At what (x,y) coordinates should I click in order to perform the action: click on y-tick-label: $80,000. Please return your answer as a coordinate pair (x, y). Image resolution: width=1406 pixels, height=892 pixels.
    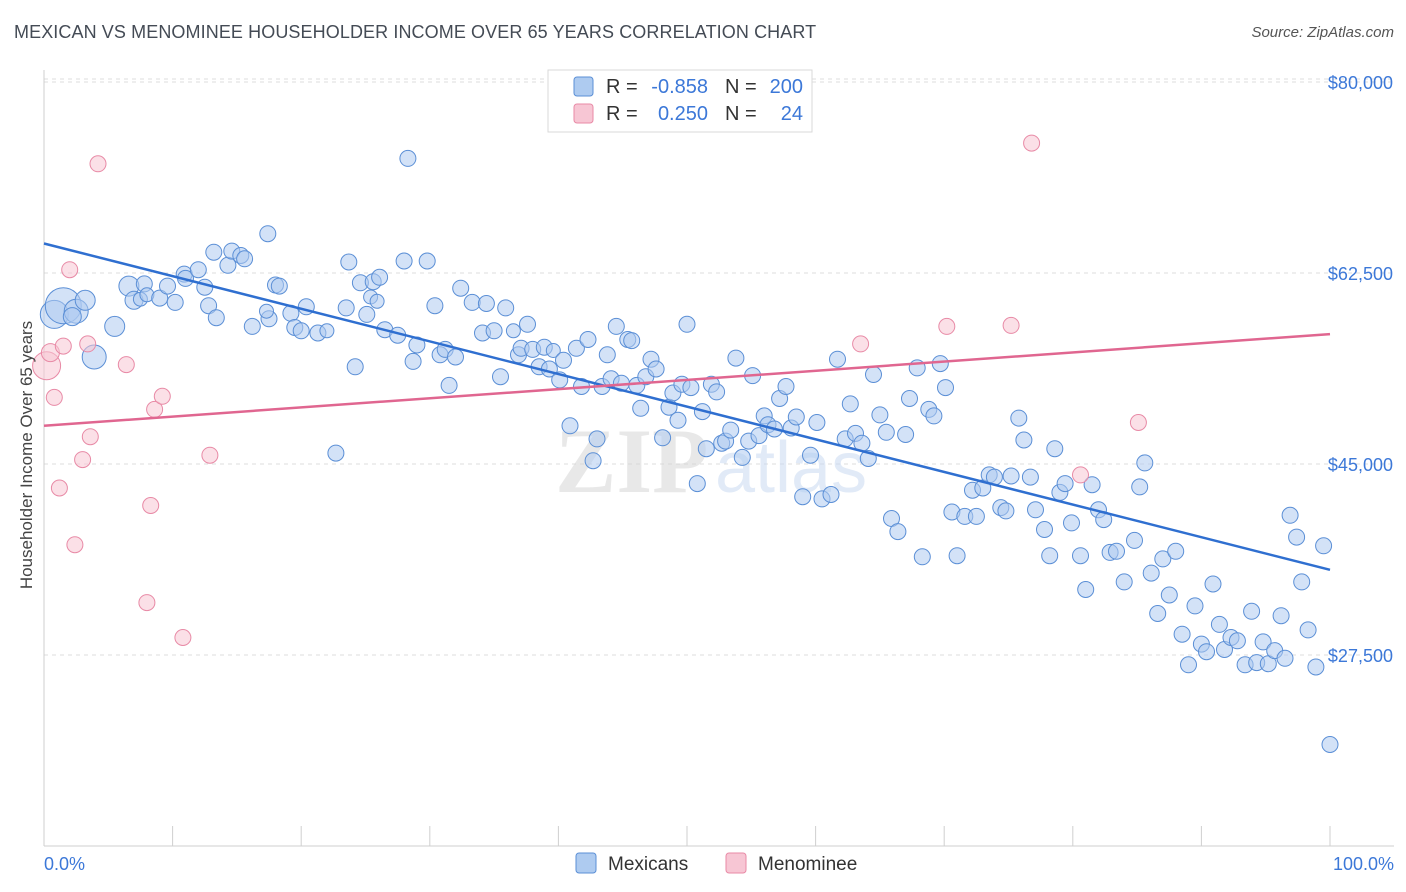
    Looking at the image, I should click on (1360, 83).